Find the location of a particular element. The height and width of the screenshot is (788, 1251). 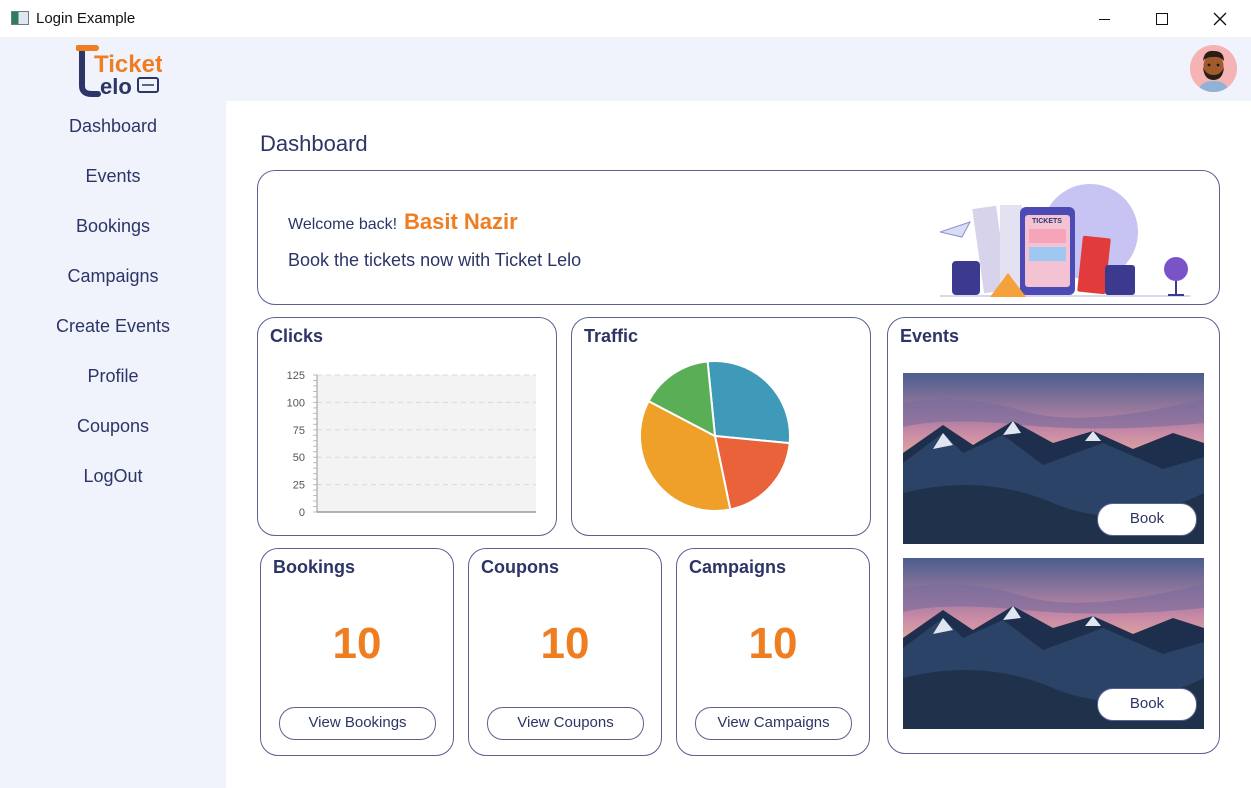

campaigns-card: Campaigns 10 View Campaigns is located at coordinates (773, 652).